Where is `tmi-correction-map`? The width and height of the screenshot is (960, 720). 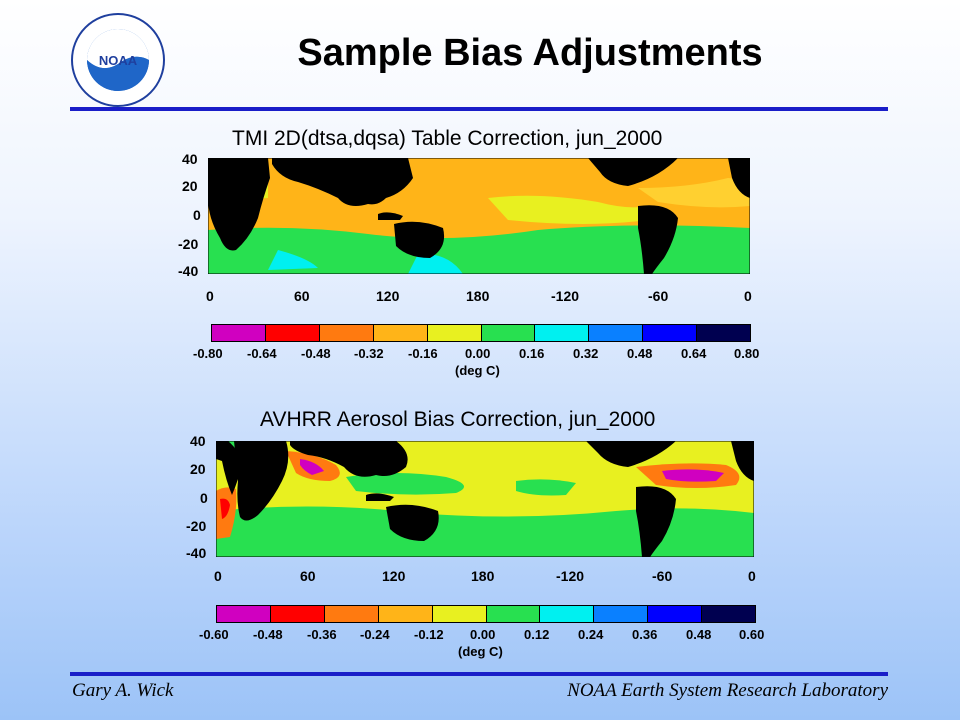
tmi-correction-map is located at coordinates (479, 216).